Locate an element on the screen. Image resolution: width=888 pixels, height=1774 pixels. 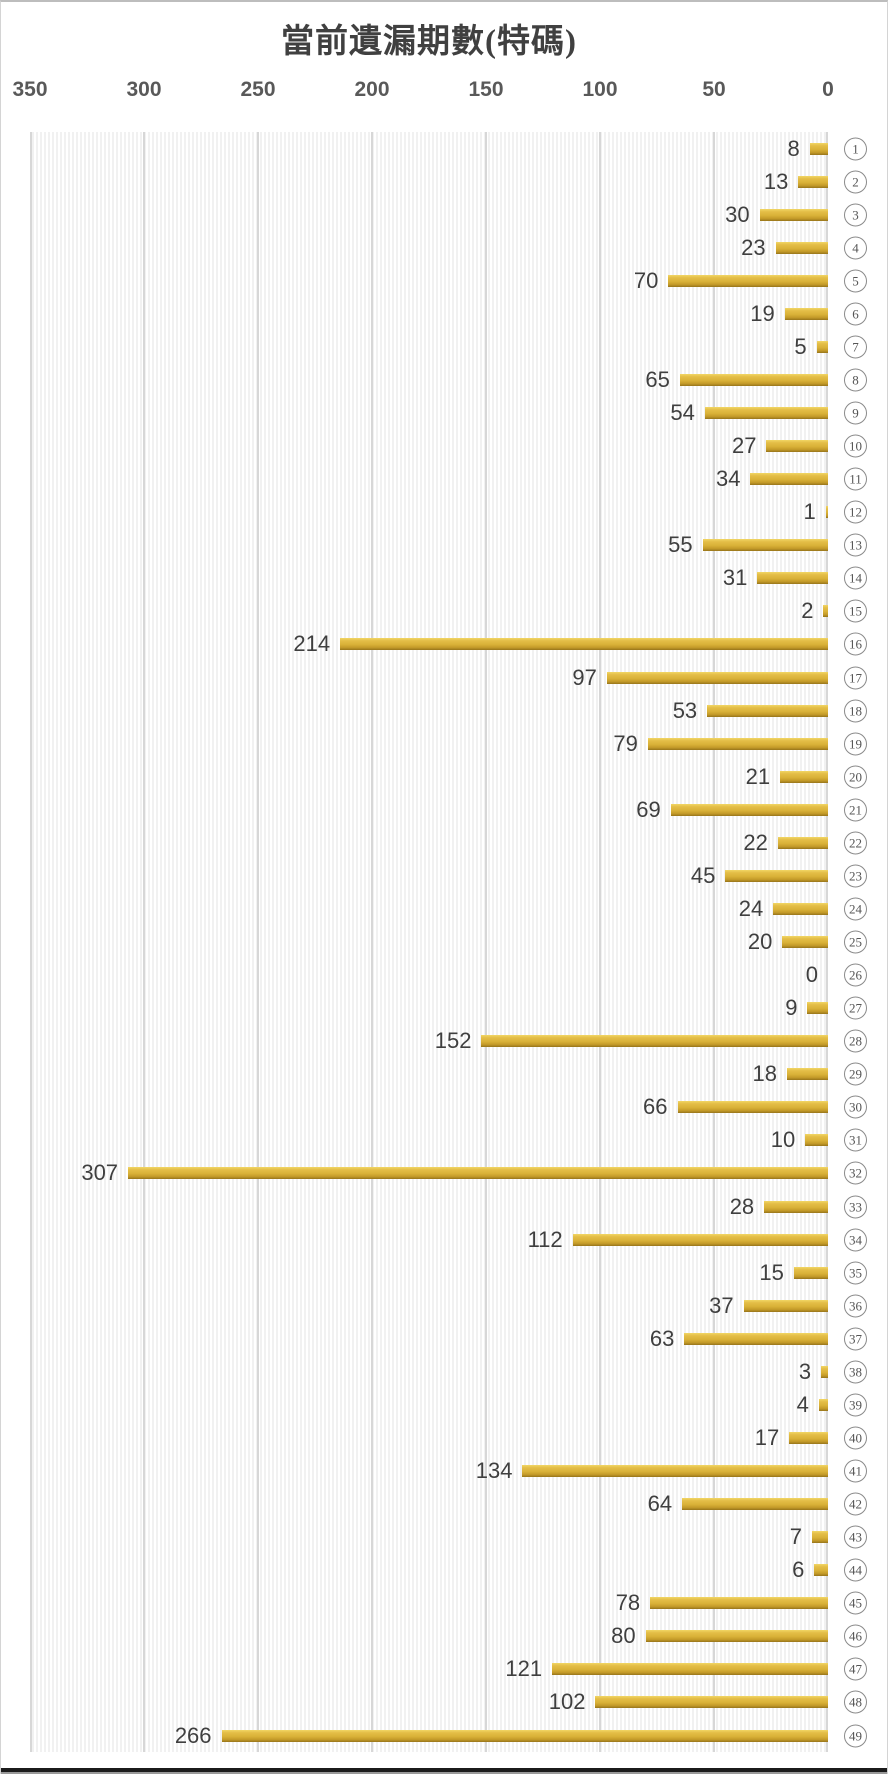
category-label: 4 is located at coordinates (855, 248).